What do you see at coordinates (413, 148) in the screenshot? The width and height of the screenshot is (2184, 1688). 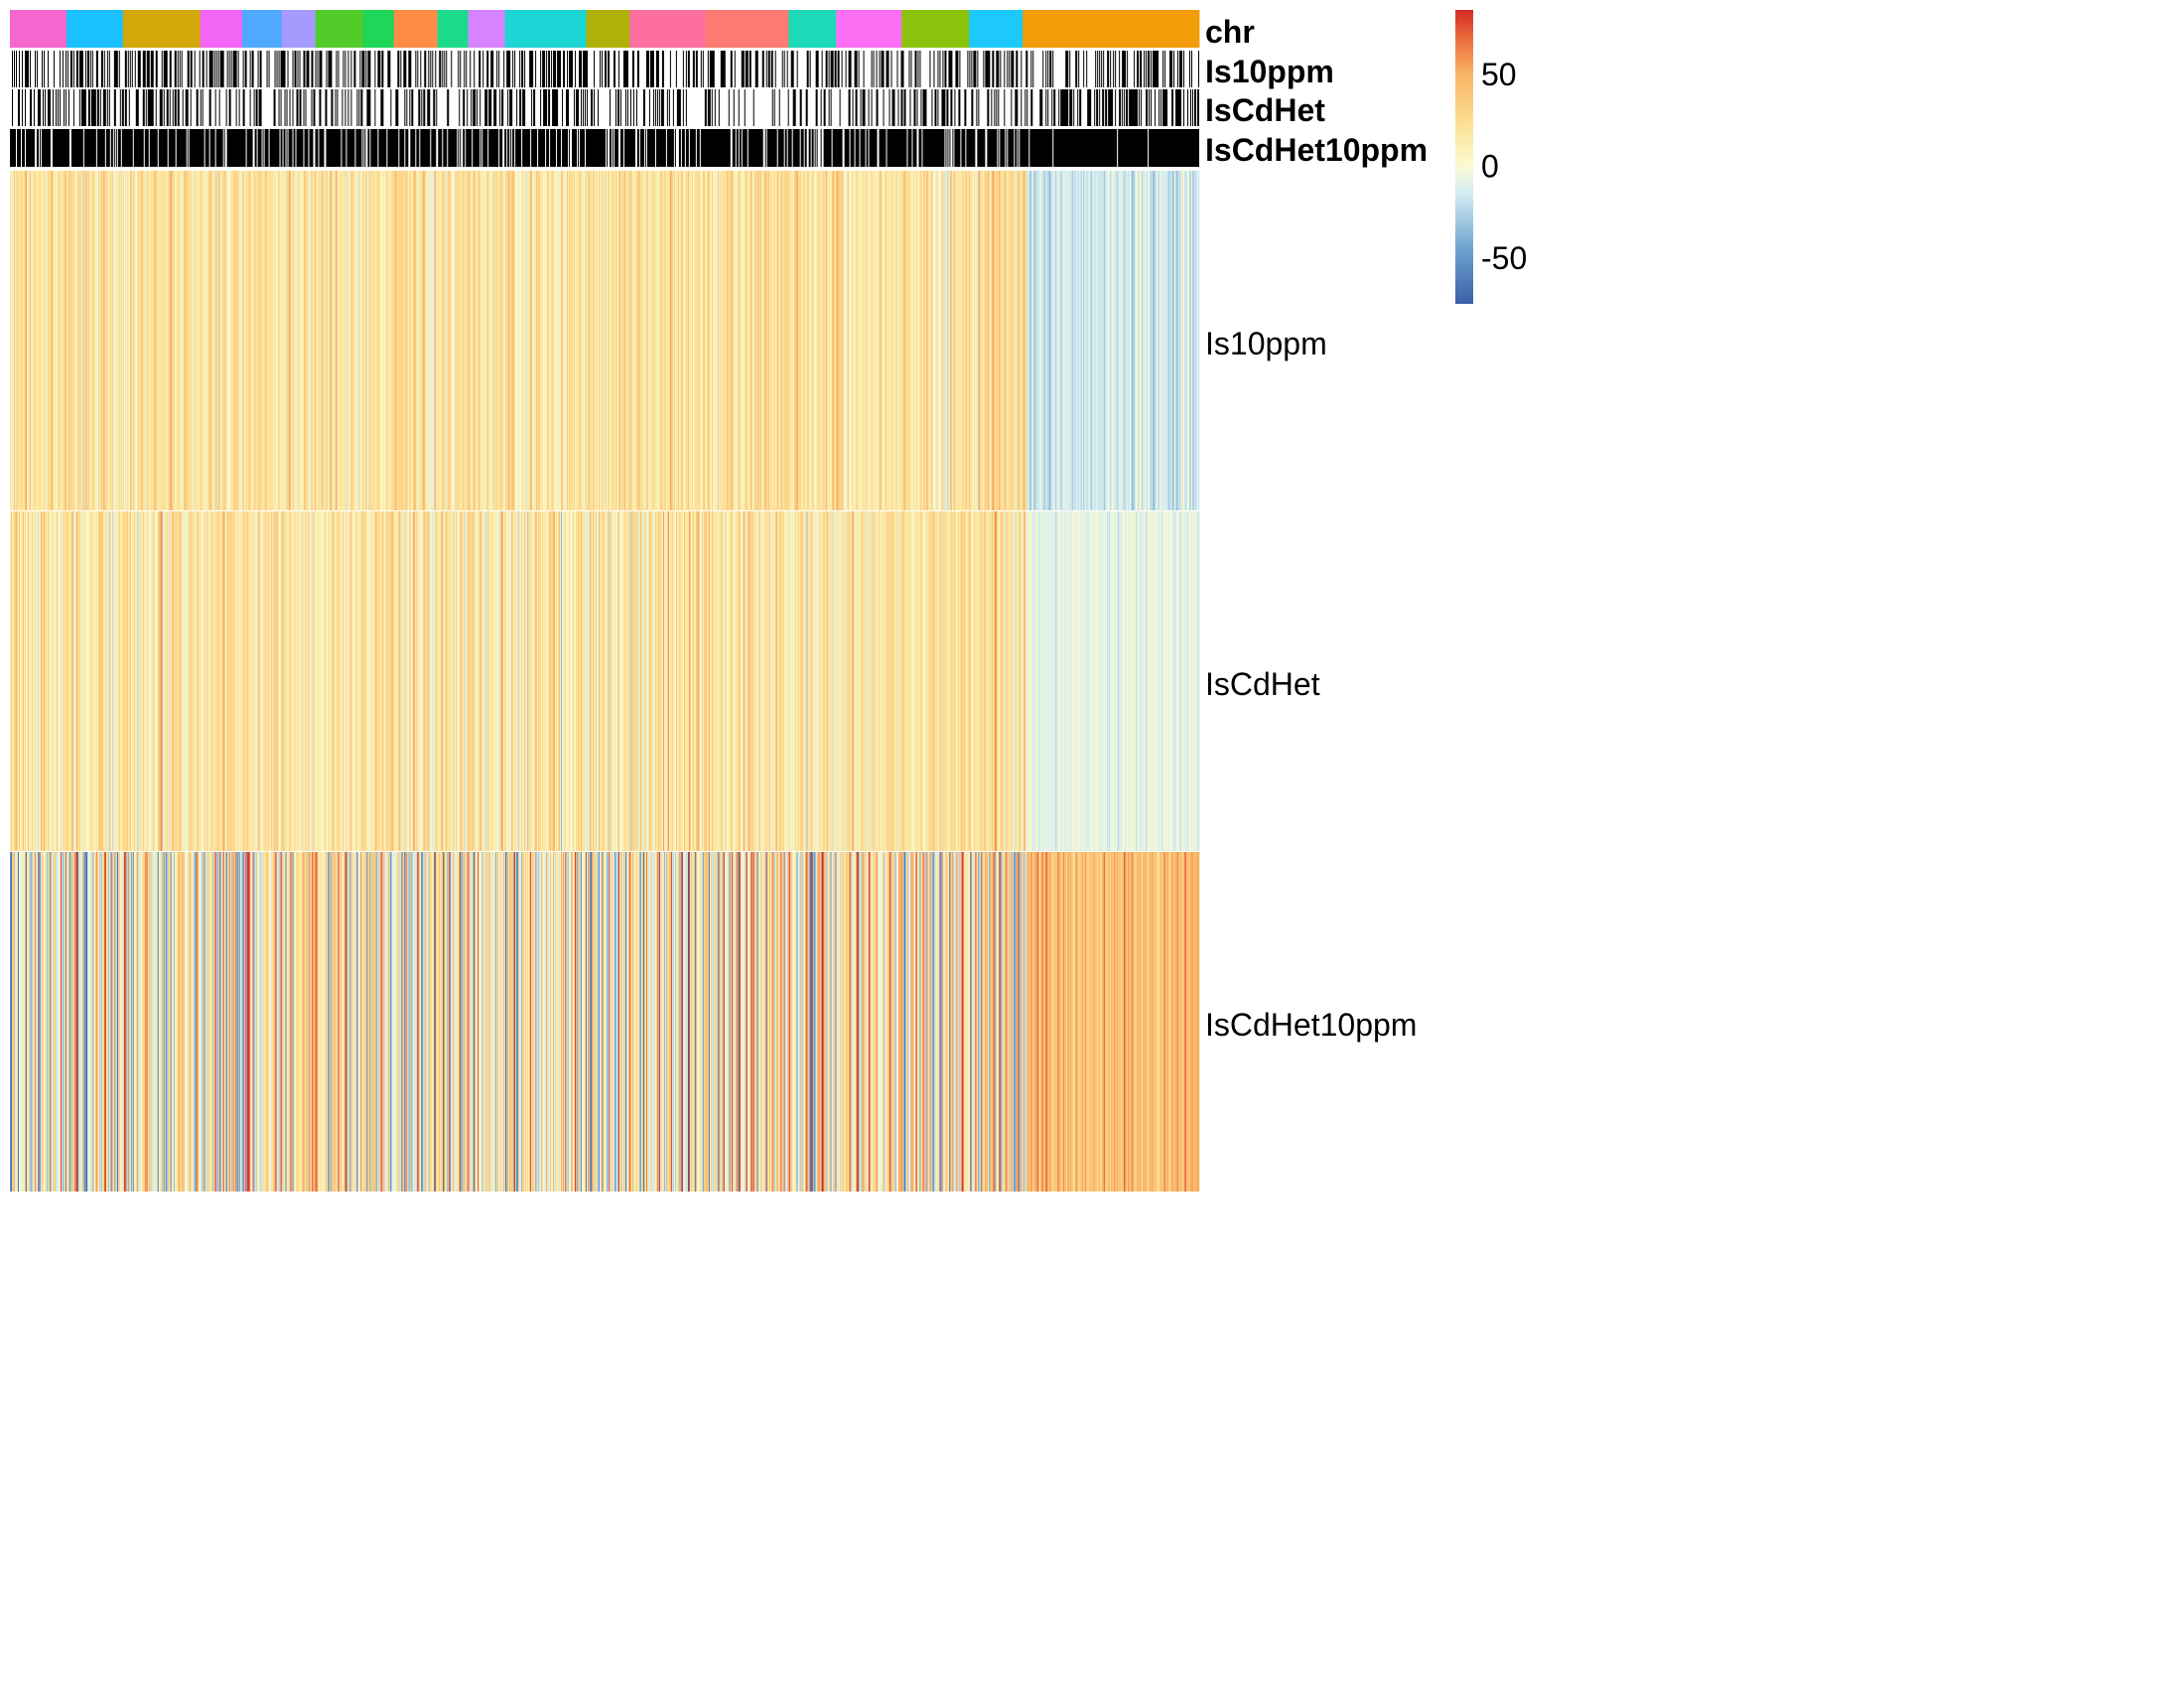 I see `annotation-mark-IsCdHet10ppm` at bounding box center [413, 148].